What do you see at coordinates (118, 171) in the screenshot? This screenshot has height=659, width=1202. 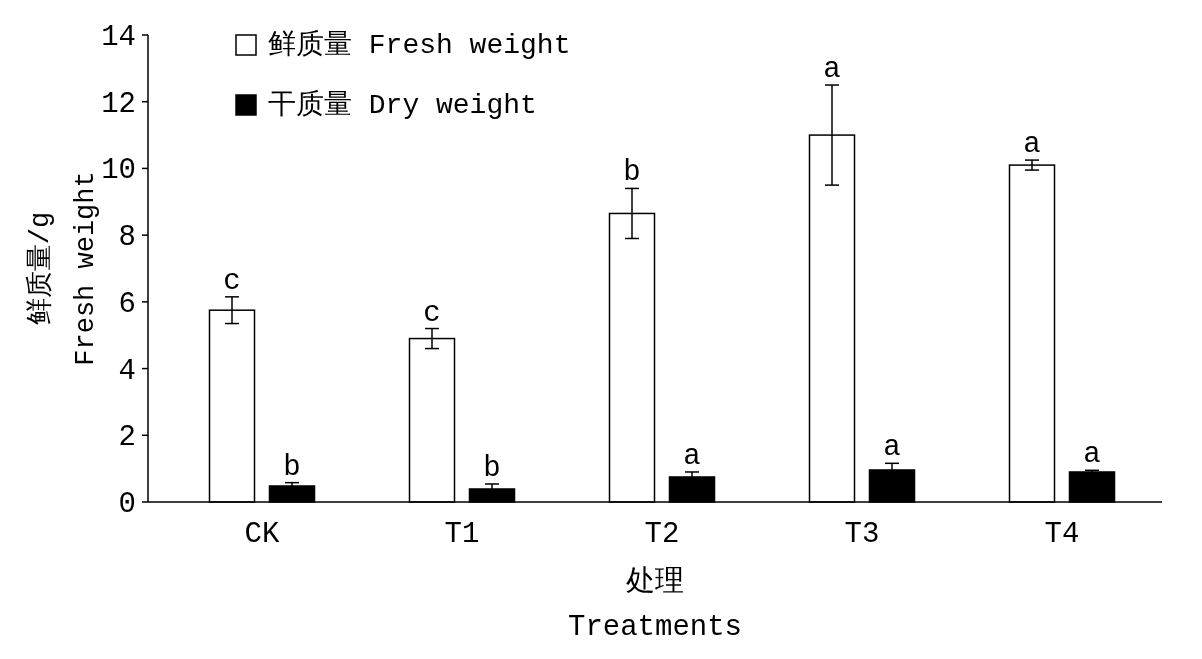 I see `y-tick-label: 10` at bounding box center [118, 171].